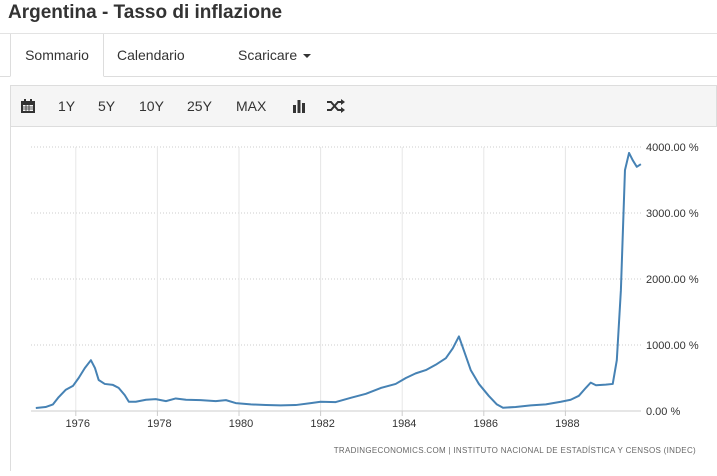 This screenshot has width=717, height=476. What do you see at coordinates (672, 148) in the screenshot?
I see `y-tick-label: 4000.00 %` at bounding box center [672, 148].